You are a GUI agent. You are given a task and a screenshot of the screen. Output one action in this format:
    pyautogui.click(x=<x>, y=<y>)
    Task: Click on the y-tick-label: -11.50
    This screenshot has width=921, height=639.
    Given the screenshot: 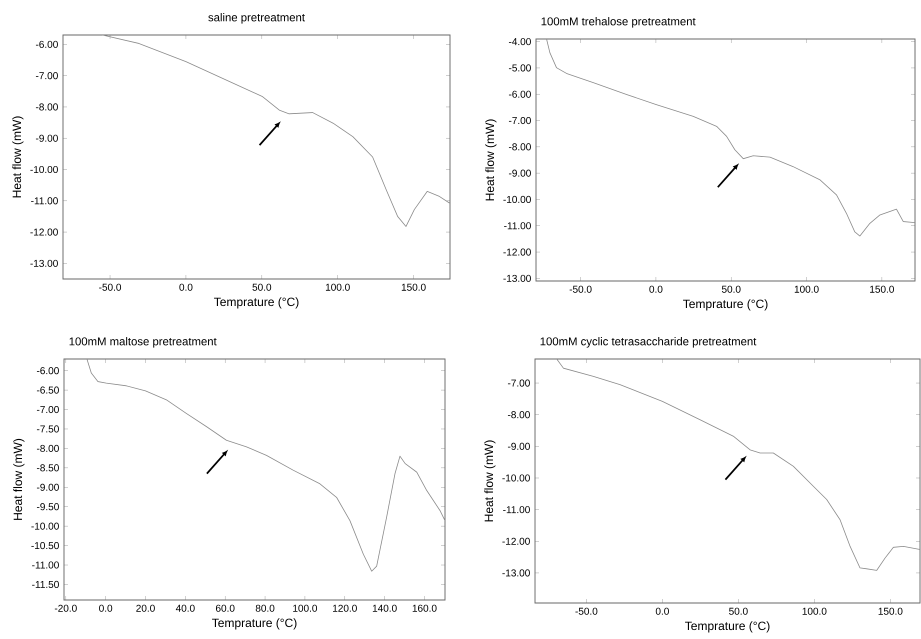 What is the action you would take?
    pyautogui.click(x=45, y=584)
    